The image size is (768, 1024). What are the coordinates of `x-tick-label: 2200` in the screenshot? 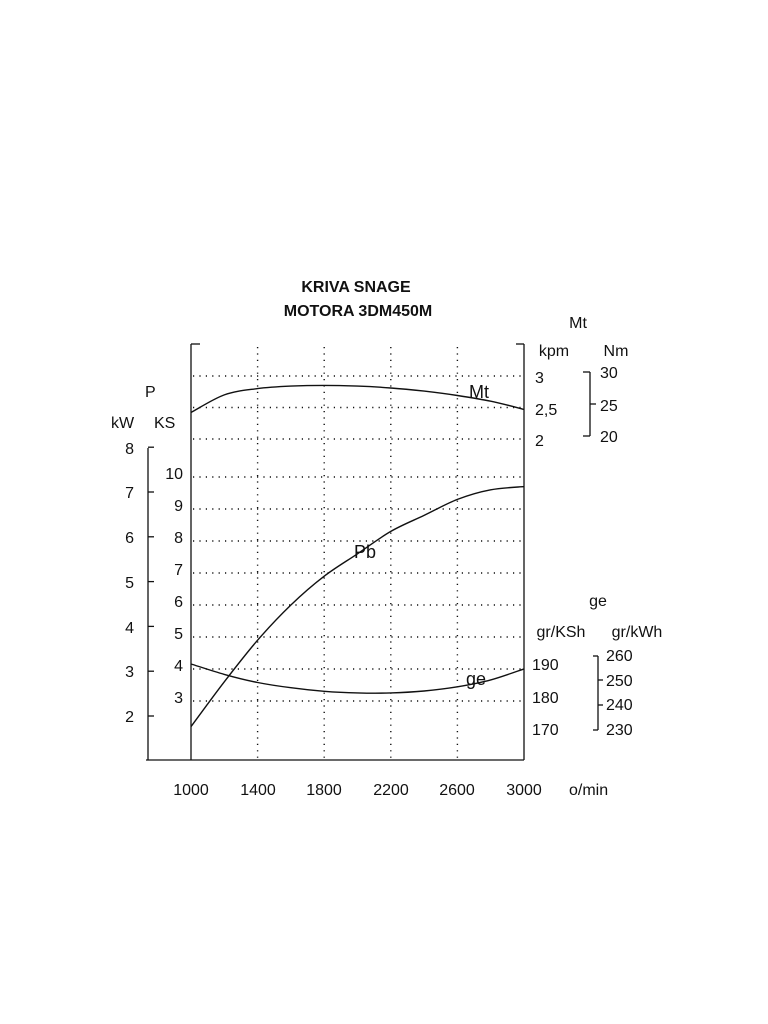 It's located at (391, 790).